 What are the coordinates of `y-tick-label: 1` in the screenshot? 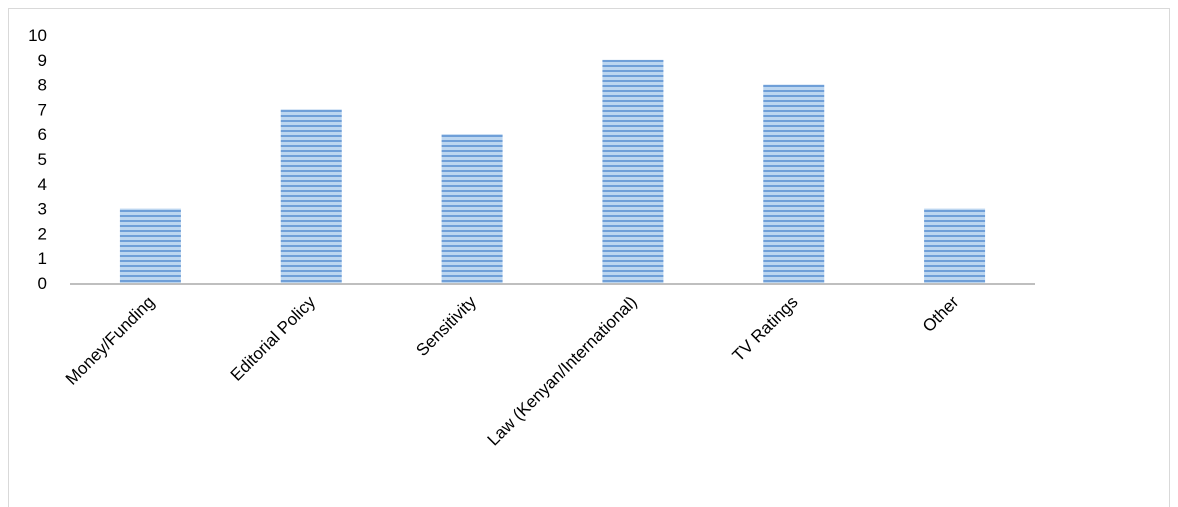 It's located at (42, 258).